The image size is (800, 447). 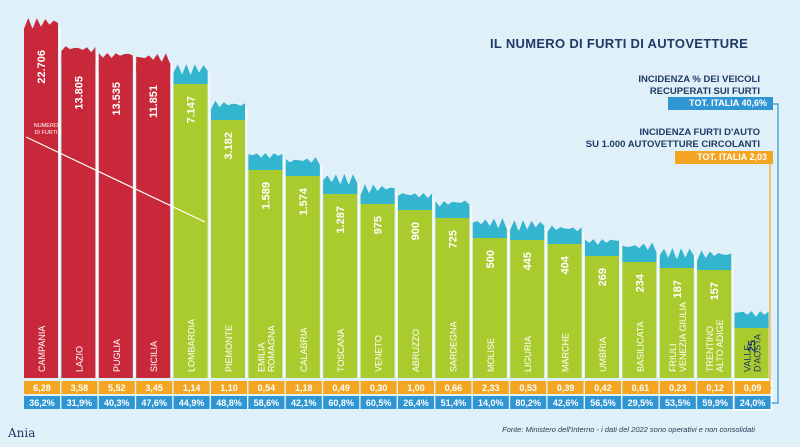 What do you see at coordinates (748, 358) in the screenshot?
I see `region-label-19: VALLE` at bounding box center [748, 358].